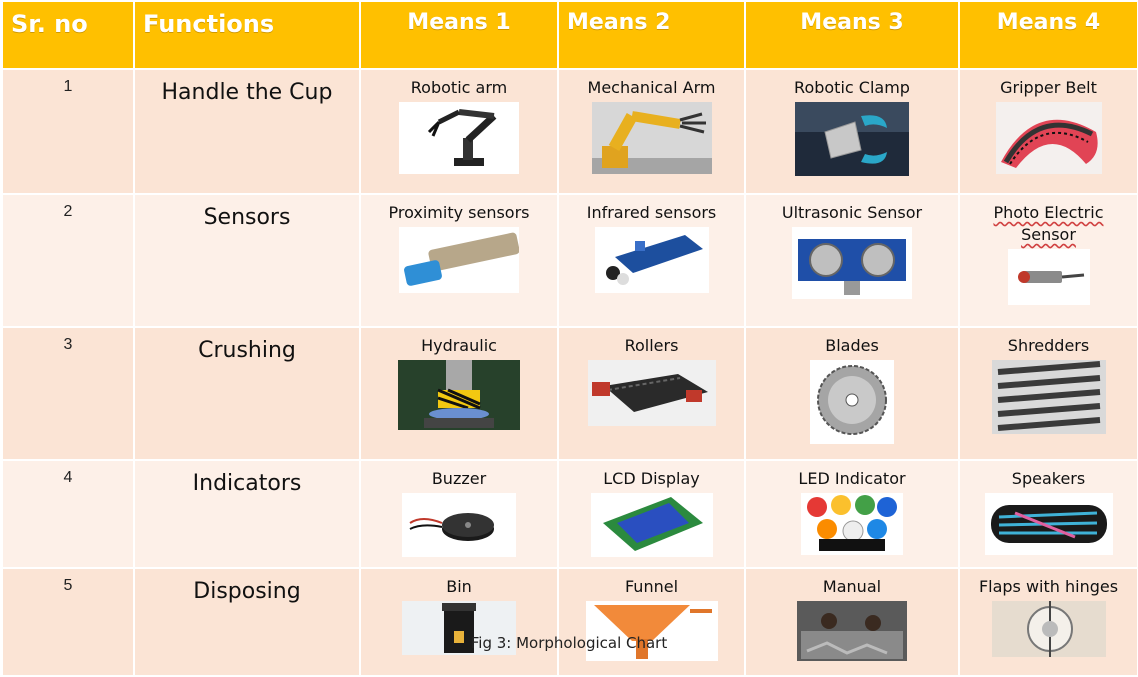 This screenshot has height=677, width=1138. Describe the element at coordinates (459, 628) in the screenshot. I see `bin-image` at that location.